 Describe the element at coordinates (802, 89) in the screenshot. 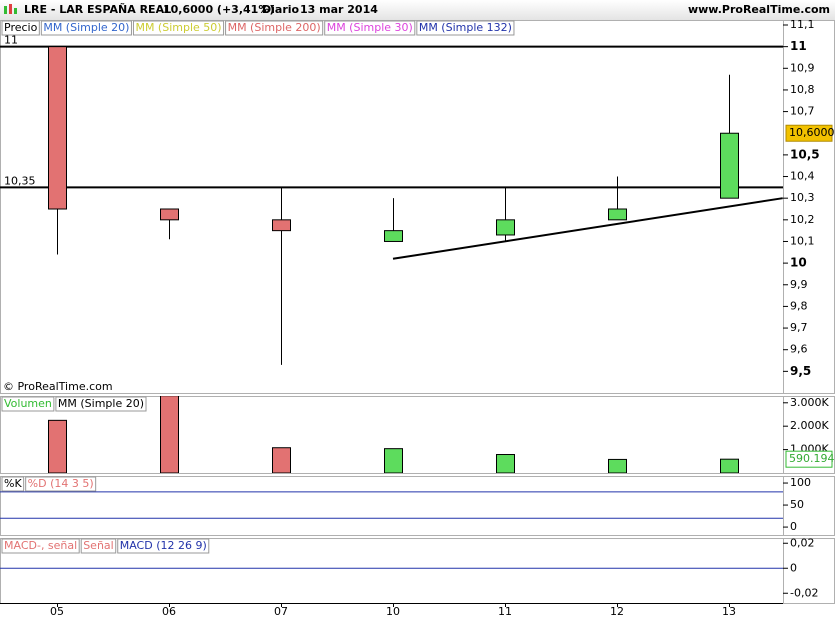

I see `y-tick-label: 10,8` at that location.